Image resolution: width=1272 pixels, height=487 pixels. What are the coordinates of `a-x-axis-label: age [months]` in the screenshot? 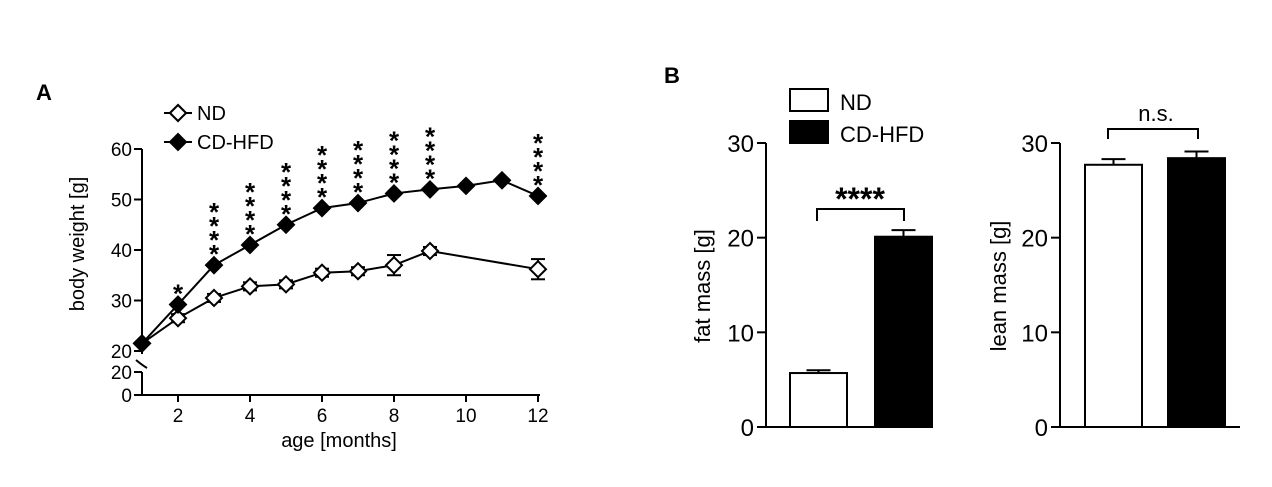 It's located at (339, 441).